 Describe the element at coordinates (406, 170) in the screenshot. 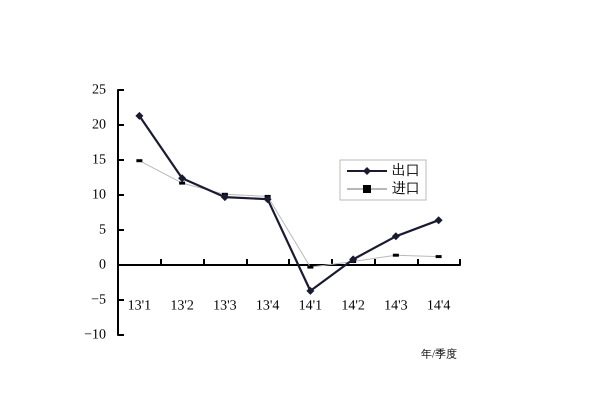

I see `legend-label: 出口` at that location.